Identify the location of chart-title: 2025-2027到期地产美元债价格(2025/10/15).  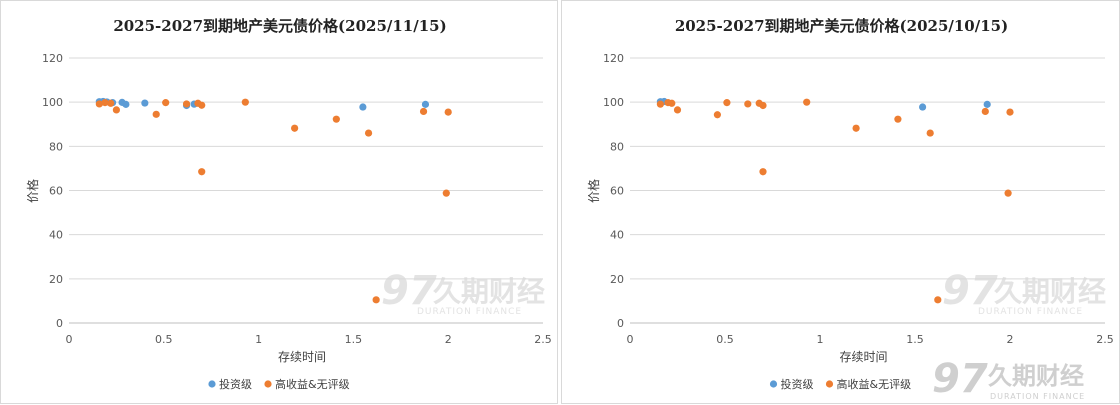
(841, 26).